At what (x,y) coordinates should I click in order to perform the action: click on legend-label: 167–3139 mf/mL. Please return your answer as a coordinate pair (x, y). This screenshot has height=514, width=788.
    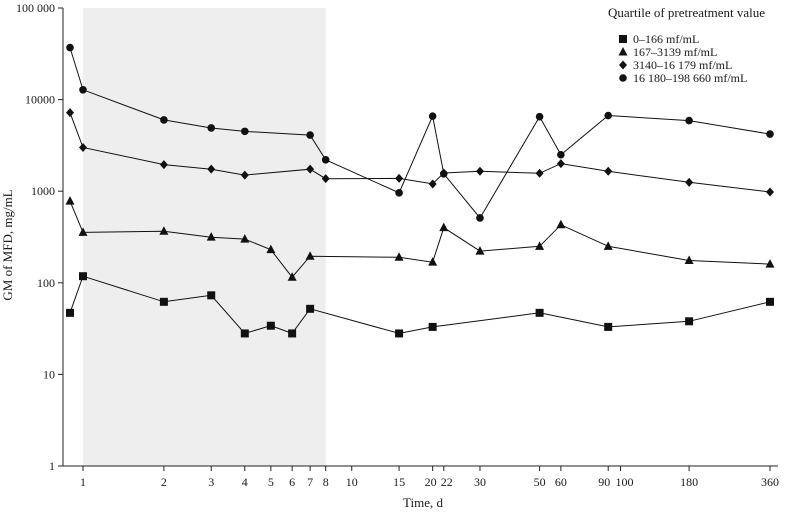
    Looking at the image, I should click on (675, 52).